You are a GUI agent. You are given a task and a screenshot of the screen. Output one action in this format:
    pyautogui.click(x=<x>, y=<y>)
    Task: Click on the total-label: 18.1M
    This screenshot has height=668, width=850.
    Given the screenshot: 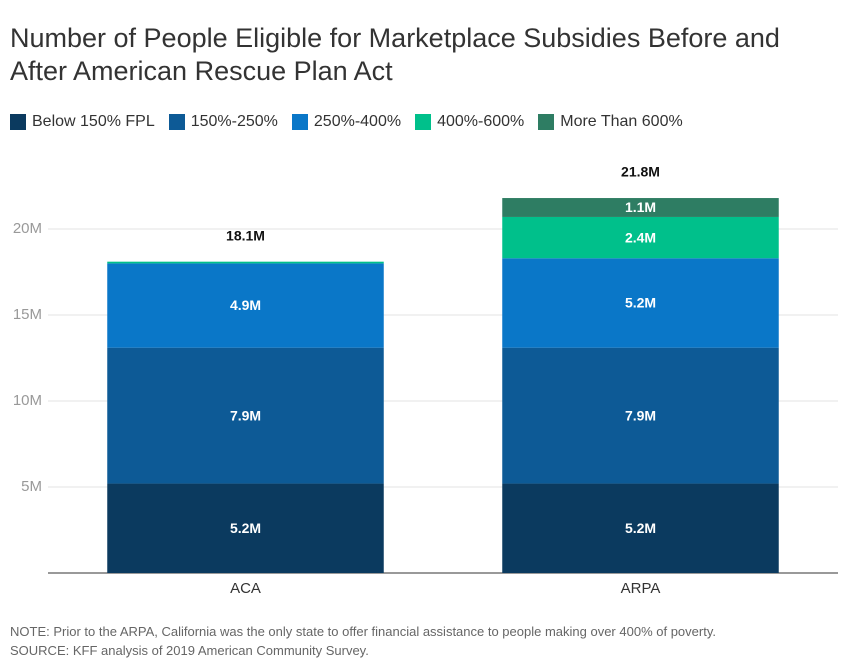 What is the action you would take?
    pyautogui.click(x=245, y=235)
    